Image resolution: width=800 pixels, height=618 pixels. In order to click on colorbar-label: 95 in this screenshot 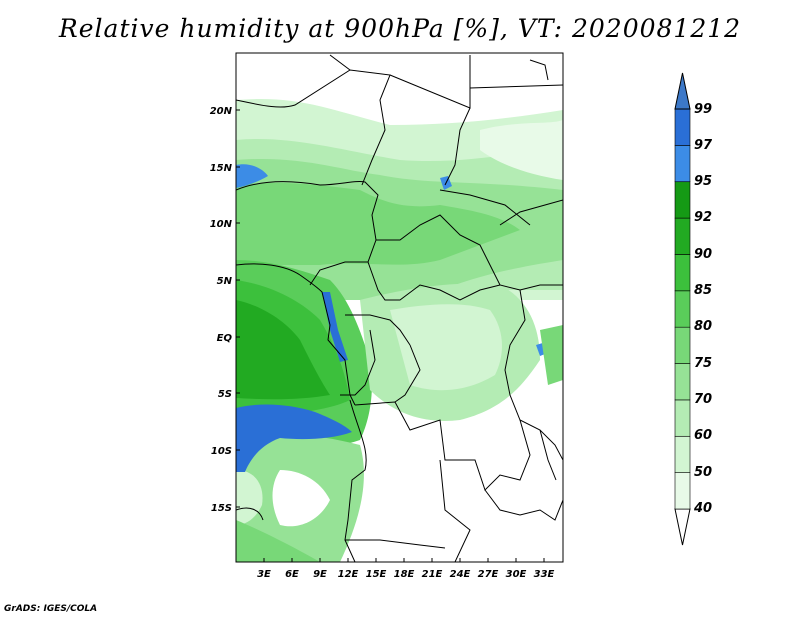, I will do `click(703, 181)`.